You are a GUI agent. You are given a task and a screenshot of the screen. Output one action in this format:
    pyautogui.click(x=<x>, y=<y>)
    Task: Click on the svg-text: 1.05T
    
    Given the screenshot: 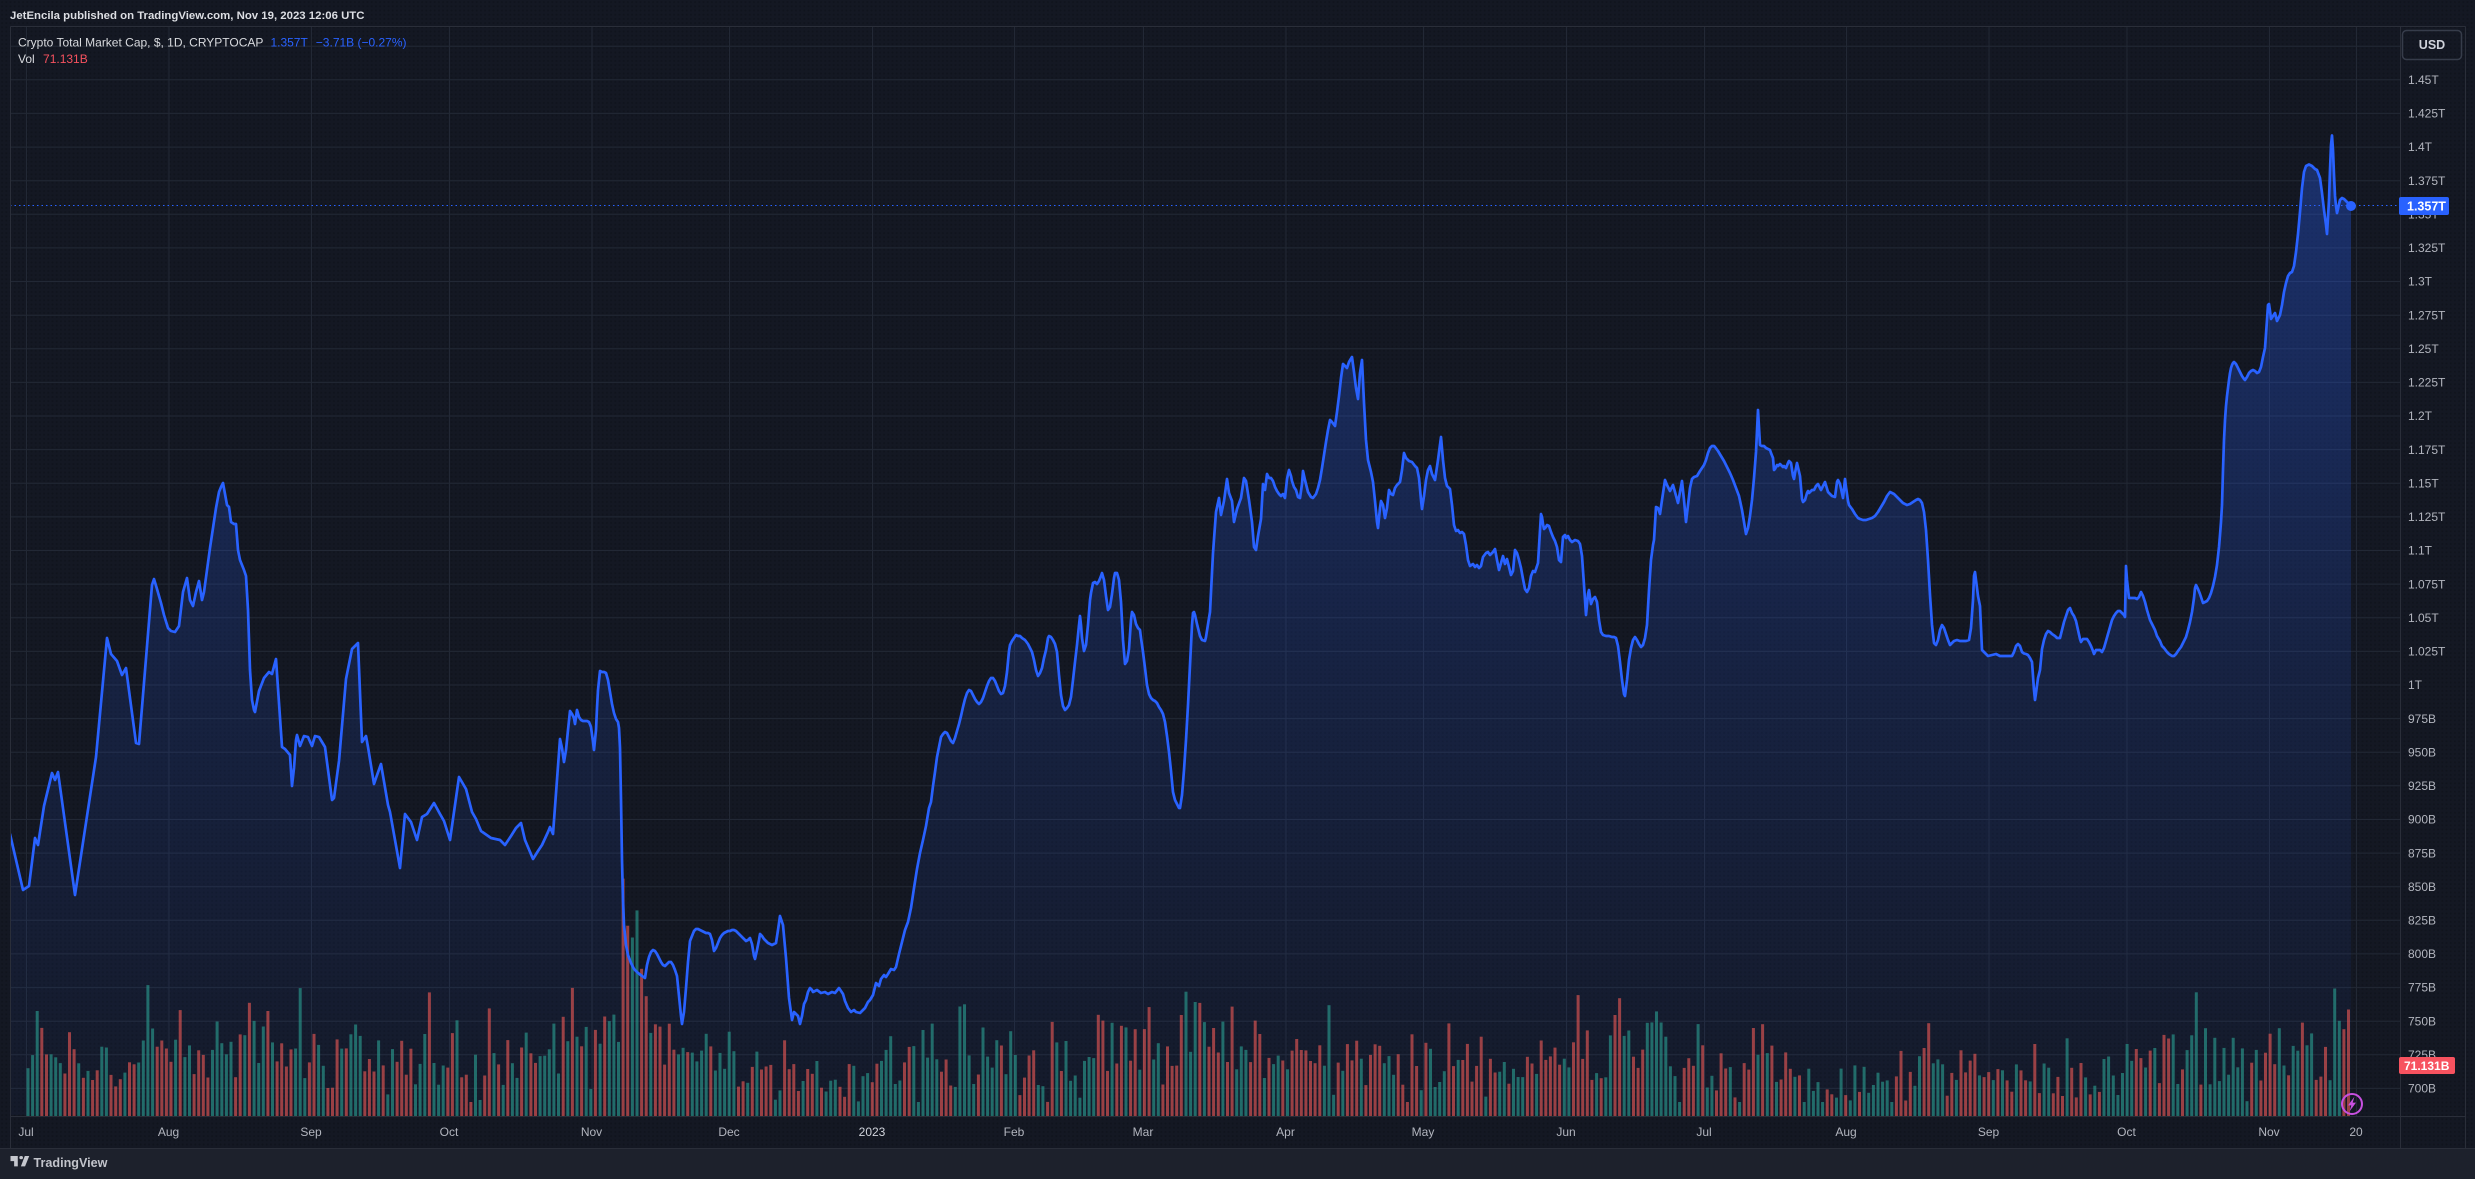 What is the action you would take?
    pyautogui.click(x=2423, y=618)
    